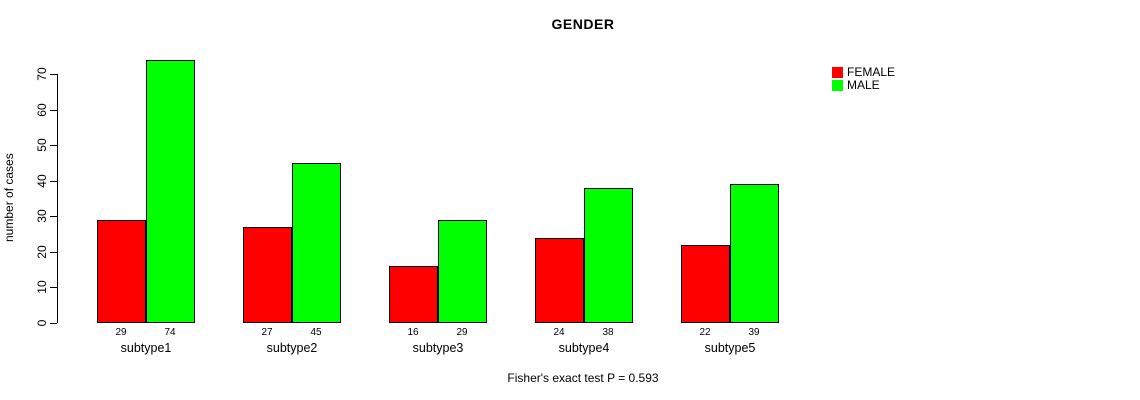  I want to click on y-tick-label: 60, so click(42, 110).